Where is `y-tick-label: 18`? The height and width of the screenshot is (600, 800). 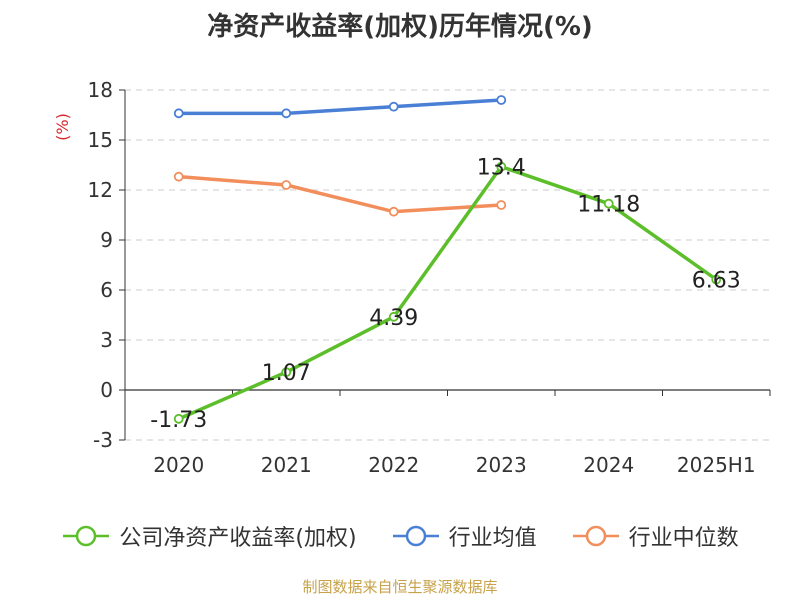 y-tick-label: 18 is located at coordinates (100, 90).